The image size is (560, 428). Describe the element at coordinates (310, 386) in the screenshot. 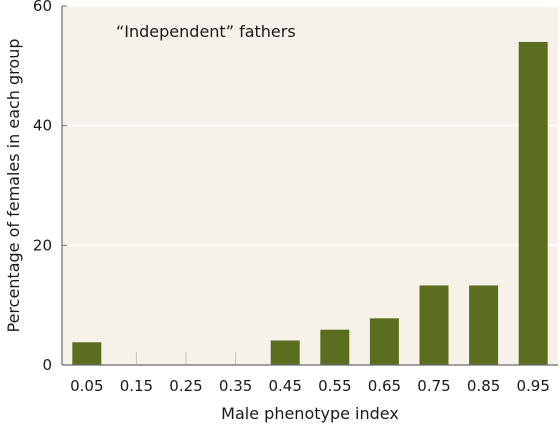

I see `x-tick-labels: 0.05 0.15 0.25 0.35 0.45 0.55 0.65 0.75 0.85 0.95` at that location.